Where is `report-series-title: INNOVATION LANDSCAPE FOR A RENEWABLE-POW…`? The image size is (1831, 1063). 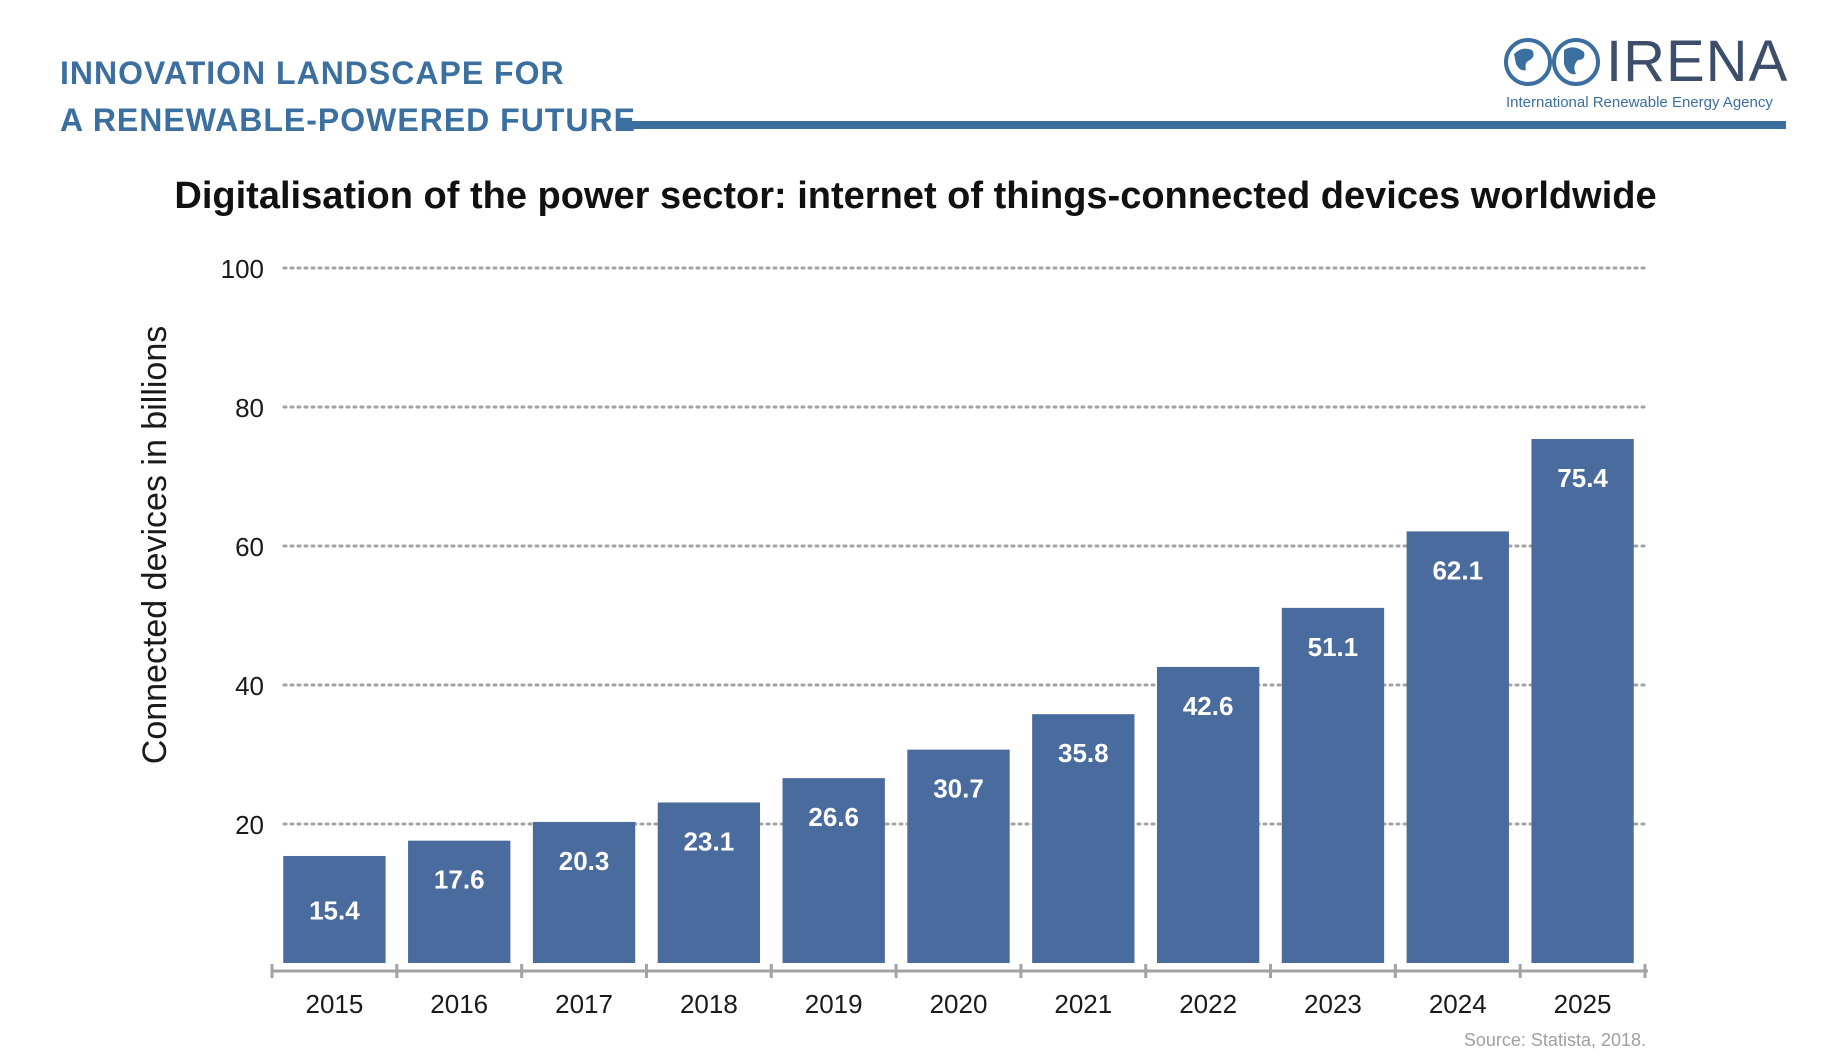 report-series-title: INNOVATION LANDSCAPE FOR A RENEWABLE-POW… is located at coordinates (348, 97).